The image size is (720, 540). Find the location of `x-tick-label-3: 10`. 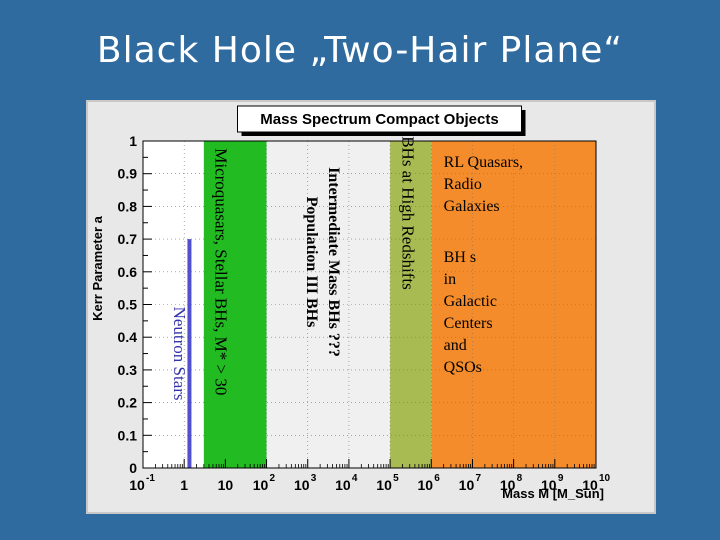

x-tick-label-3: 10 is located at coordinates (261, 485).